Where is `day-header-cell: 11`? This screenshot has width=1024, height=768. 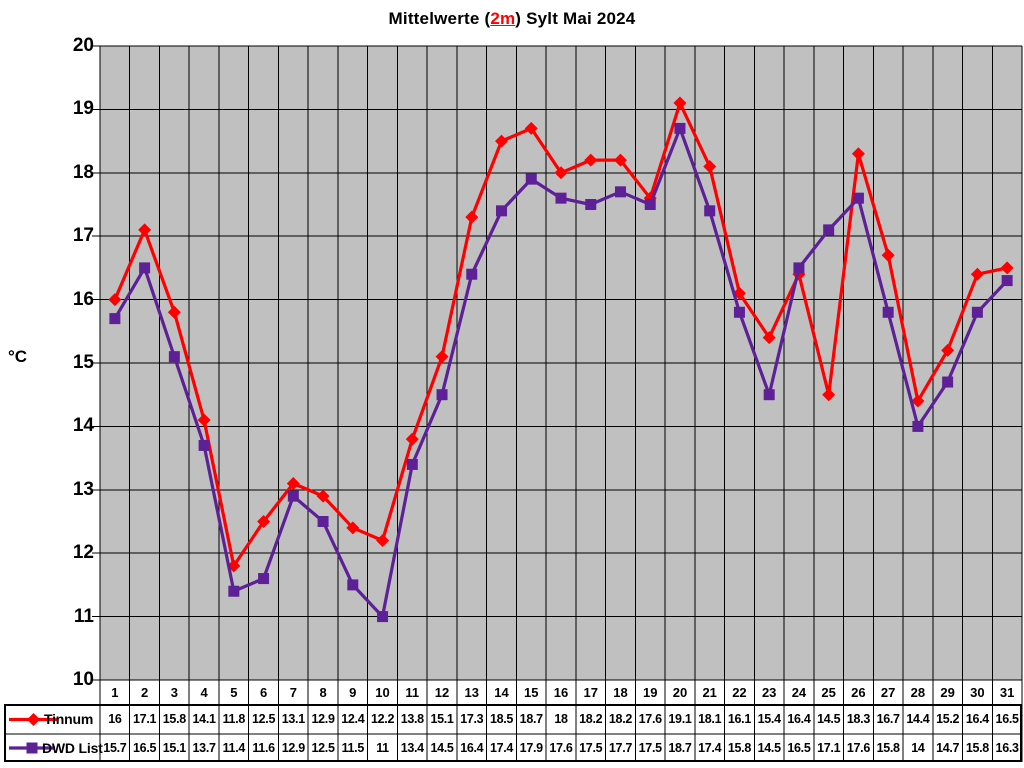
day-header-cell: 11 is located at coordinates (412, 692).